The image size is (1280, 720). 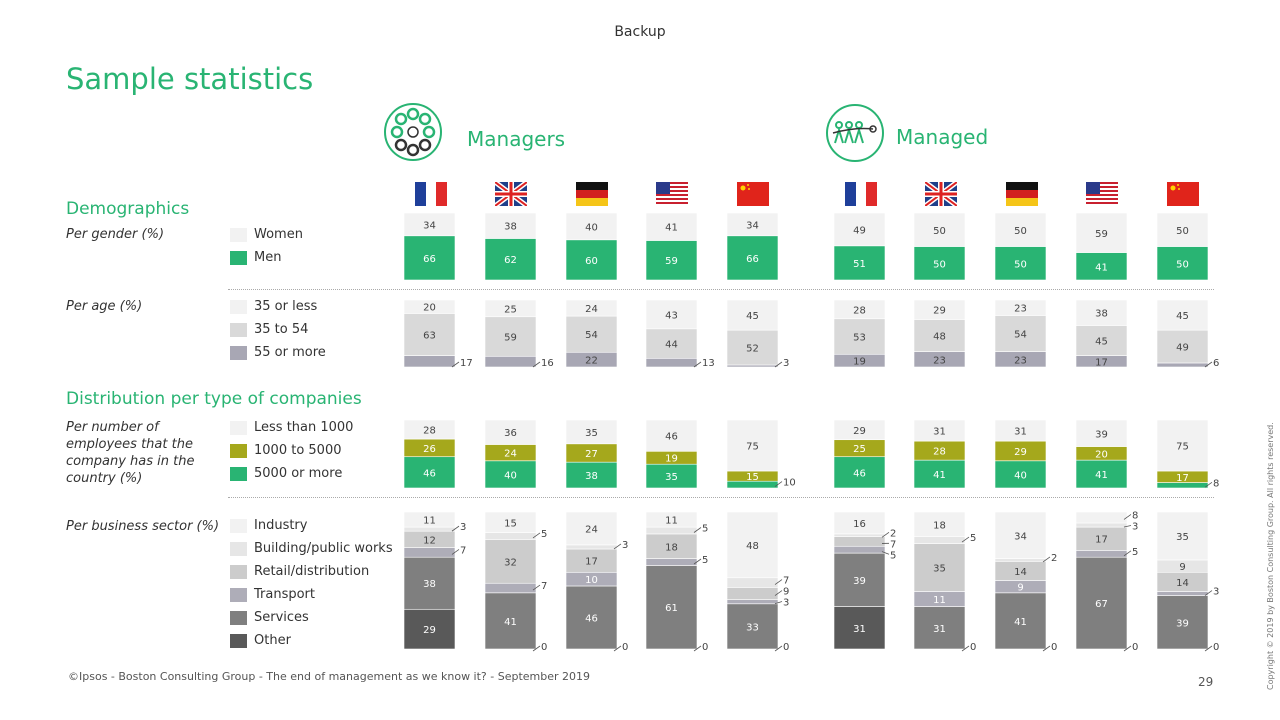 I want to click on data-label: 9, so click(x=786, y=592).